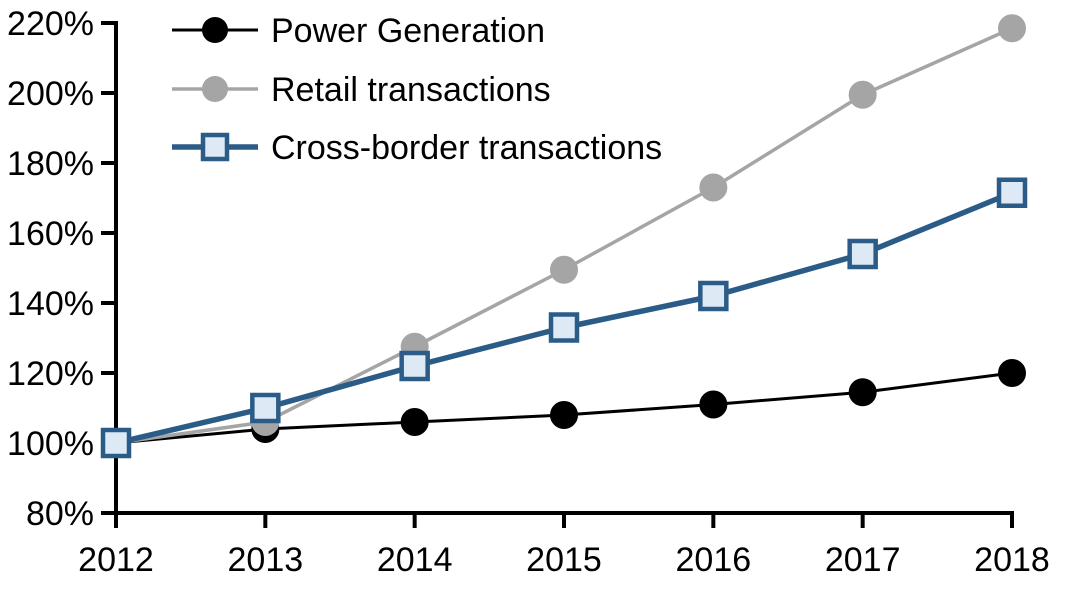 The height and width of the screenshot is (595, 1076). I want to click on y-tick-label: 180%, so click(50, 164).